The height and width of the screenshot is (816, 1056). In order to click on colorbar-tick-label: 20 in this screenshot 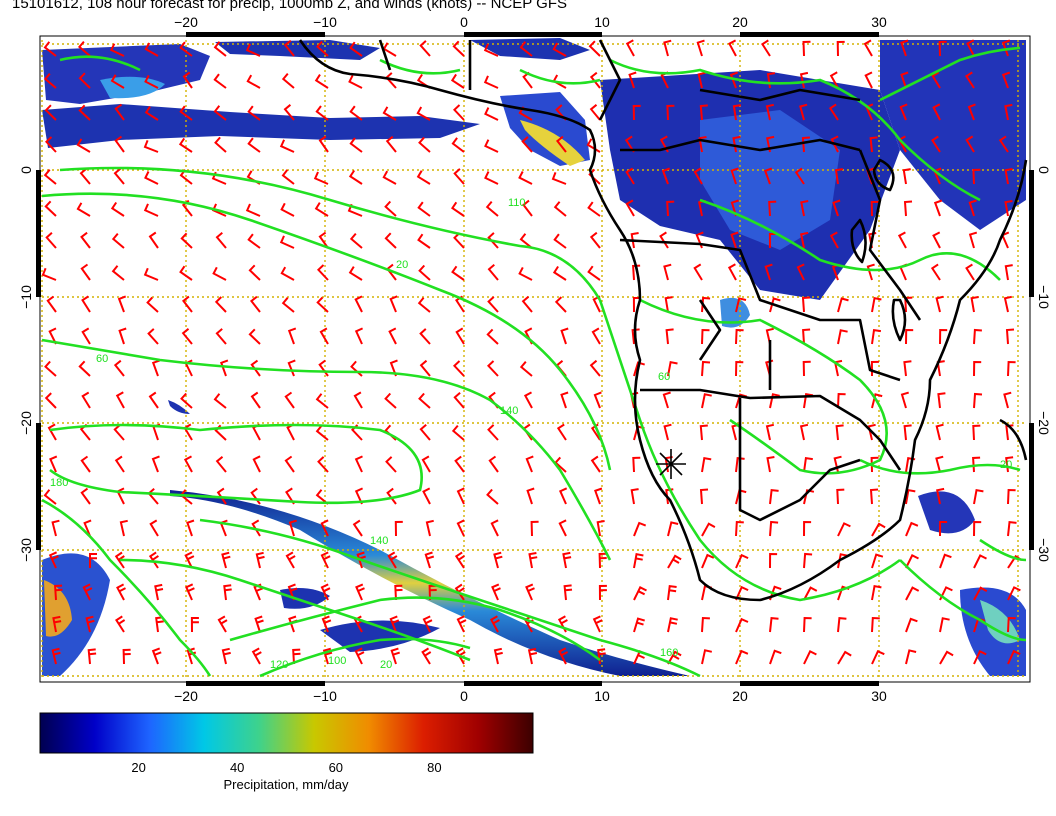, I will do `click(138, 767)`.